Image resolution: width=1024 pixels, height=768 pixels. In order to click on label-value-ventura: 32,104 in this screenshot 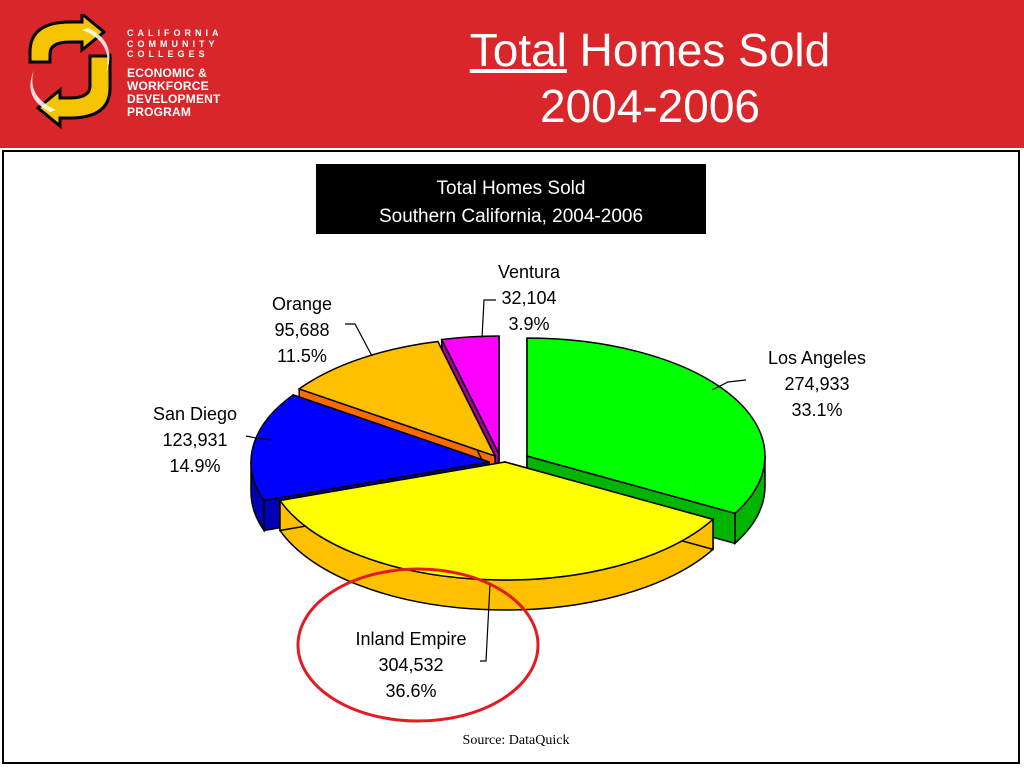, I will do `click(528, 298)`.